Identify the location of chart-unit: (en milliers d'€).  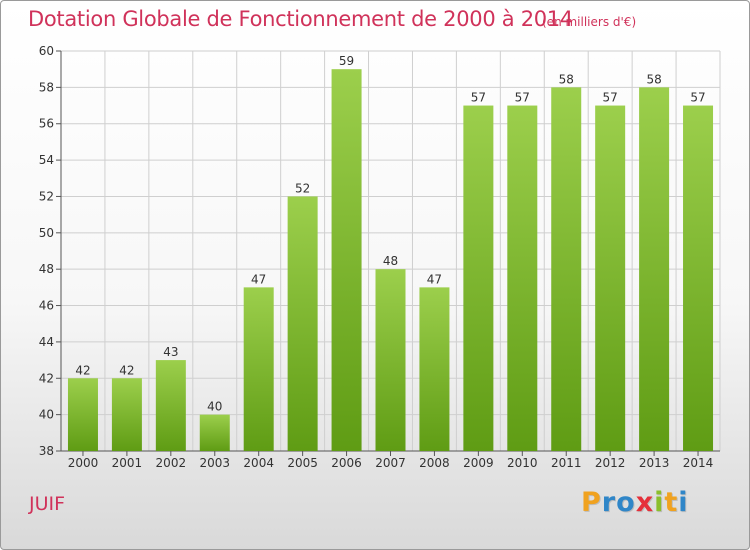
(589, 22).